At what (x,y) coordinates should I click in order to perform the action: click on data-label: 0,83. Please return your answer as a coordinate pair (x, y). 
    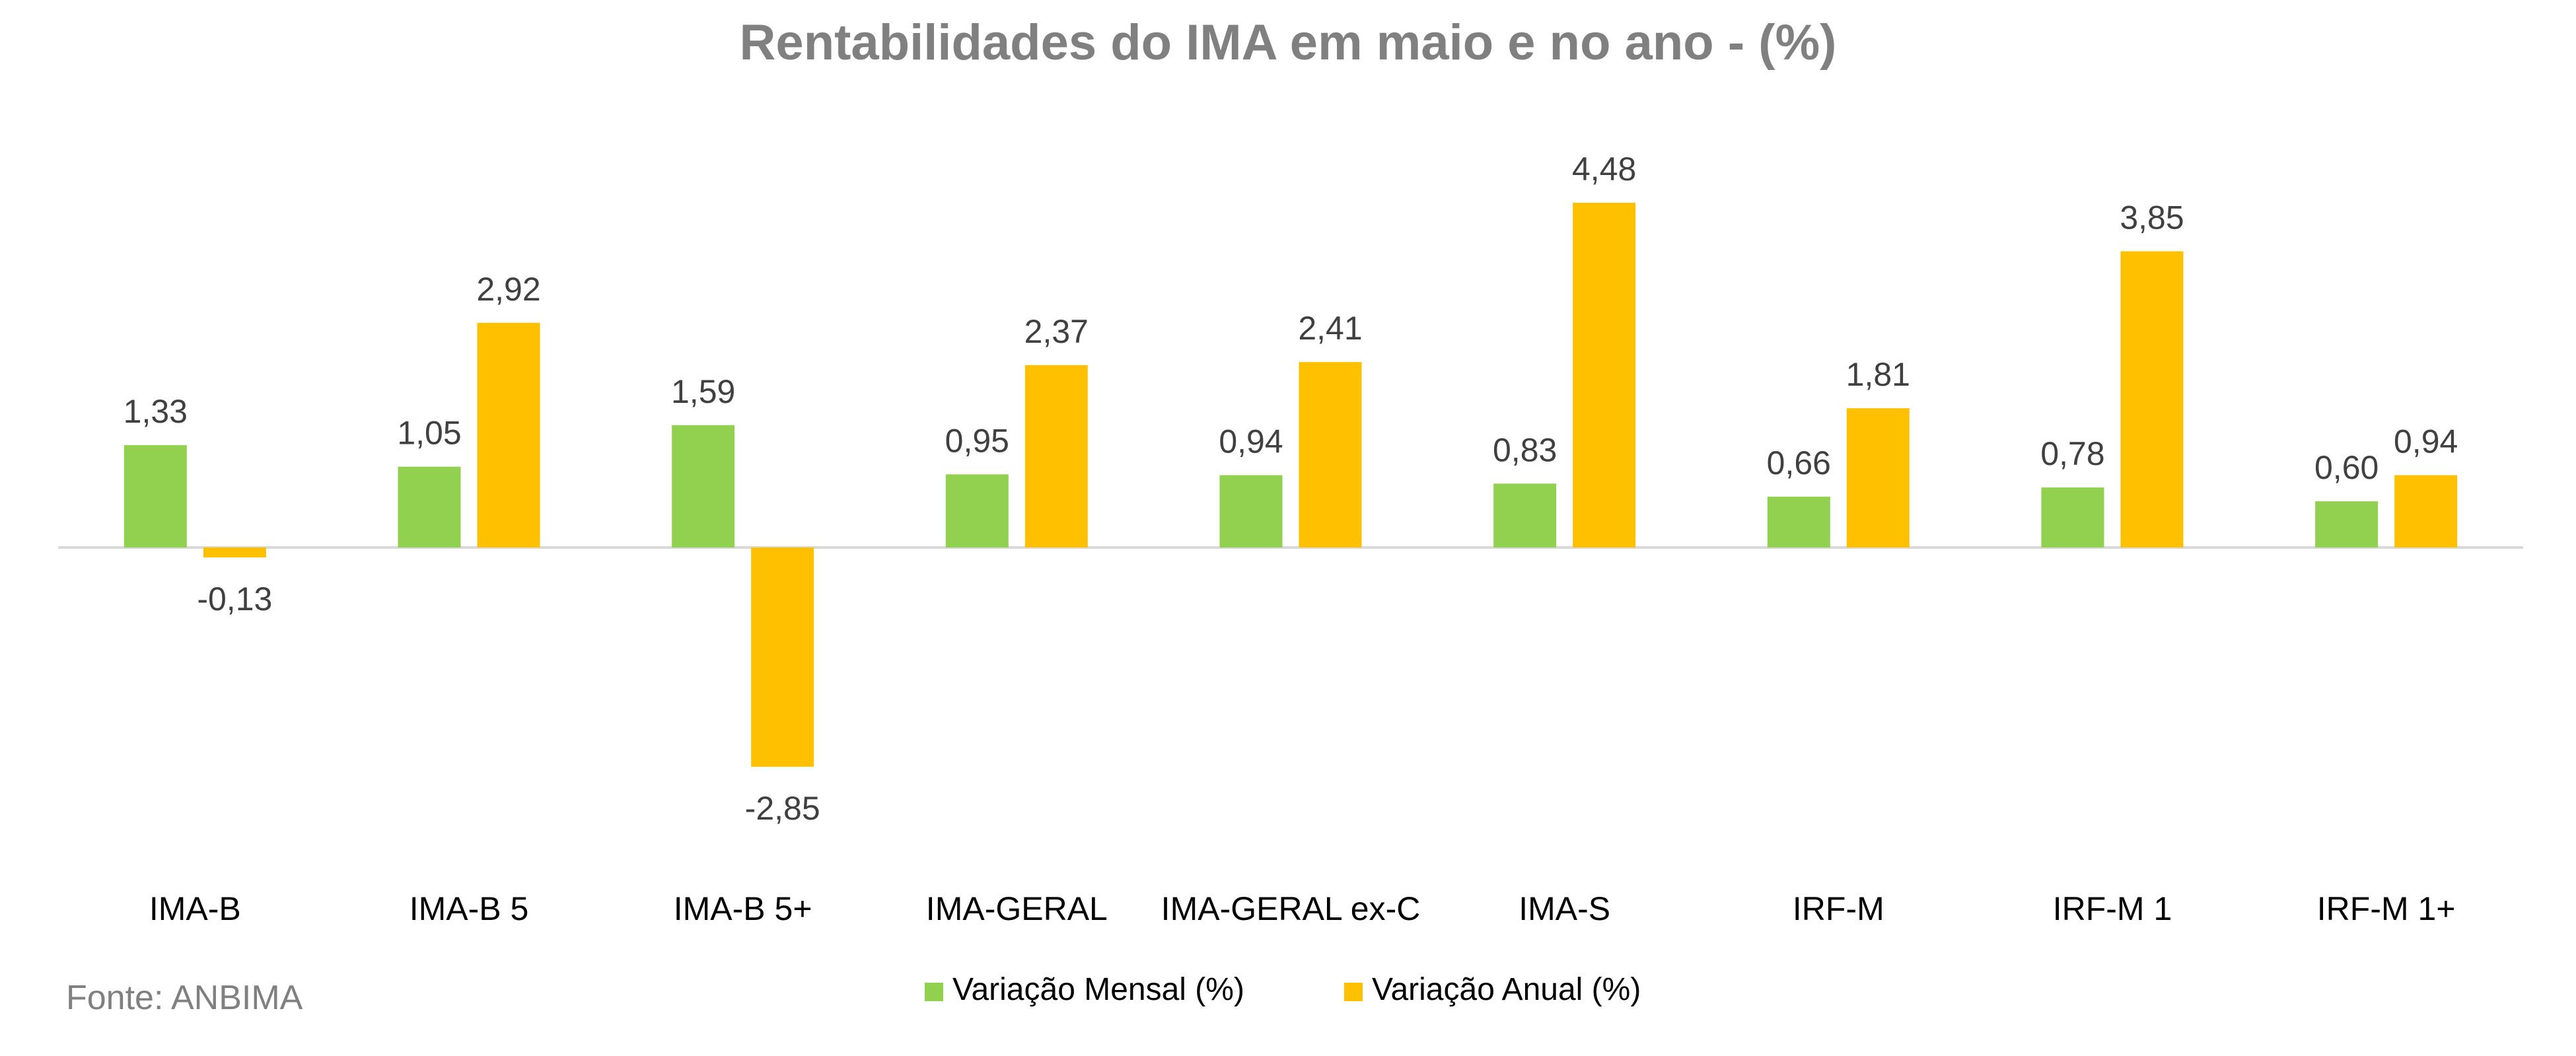
    Looking at the image, I should click on (1525, 449).